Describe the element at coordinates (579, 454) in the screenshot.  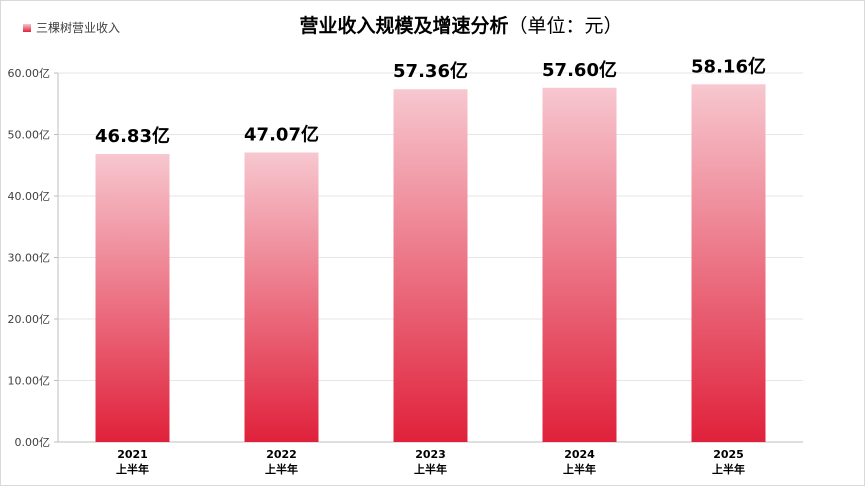
I see `x-tick-label-year: 2024` at that location.